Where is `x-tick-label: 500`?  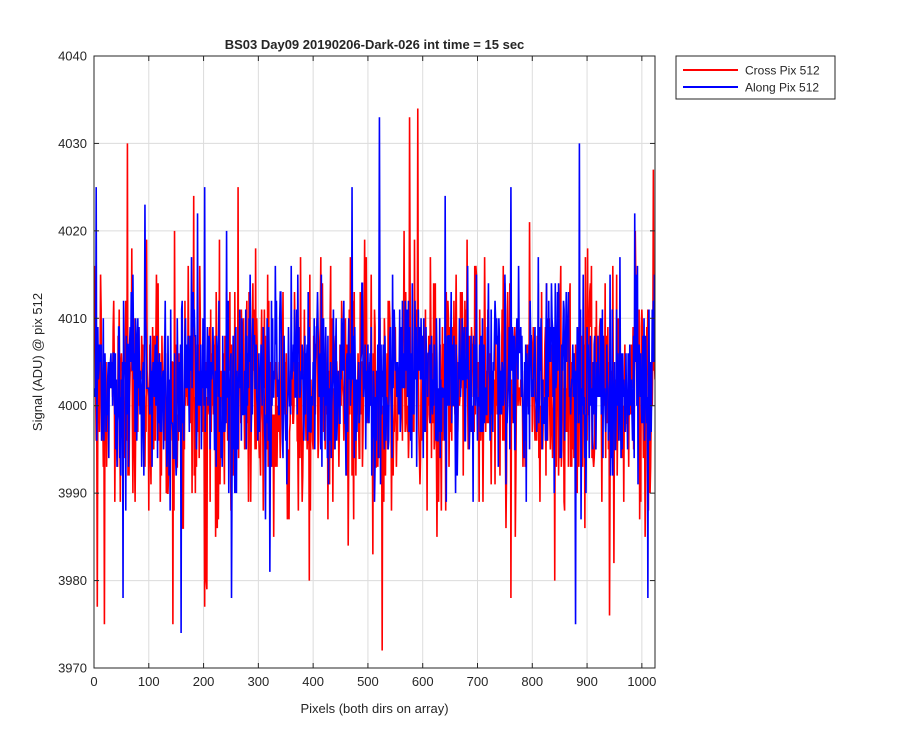 x-tick-label: 500 is located at coordinates (368, 681).